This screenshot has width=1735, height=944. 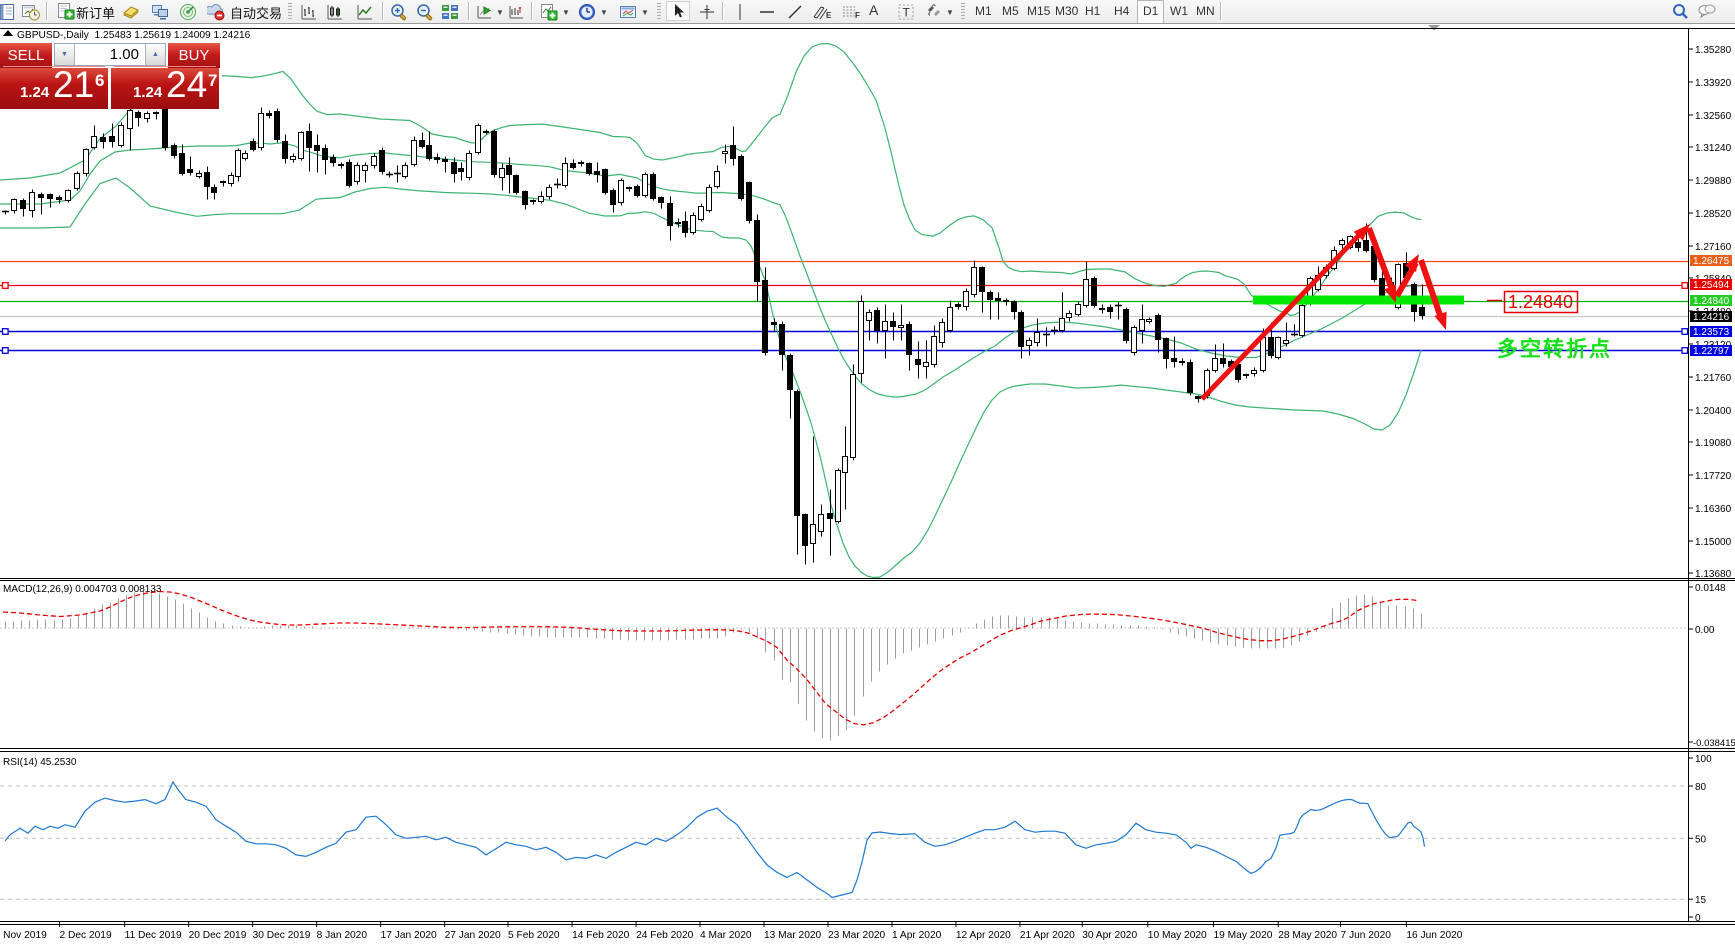 I want to click on svg-text: 50, so click(x=1701, y=839).